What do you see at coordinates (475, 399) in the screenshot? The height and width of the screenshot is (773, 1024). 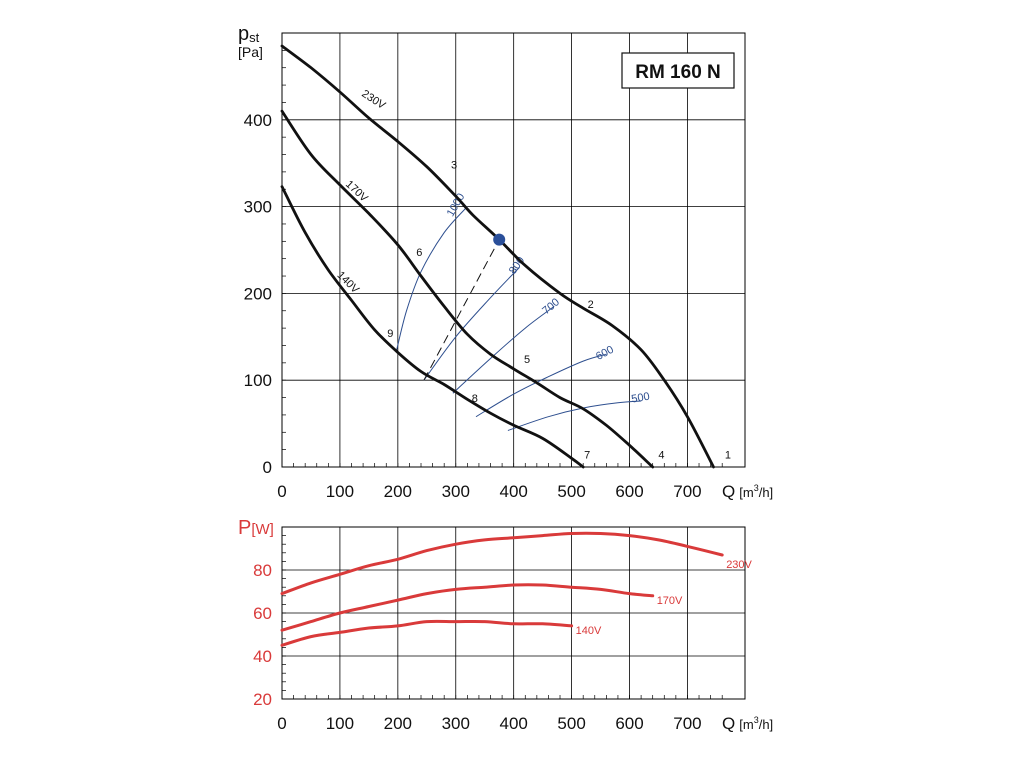 I see `point-number-label: 8` at bounding box center [475, 399].